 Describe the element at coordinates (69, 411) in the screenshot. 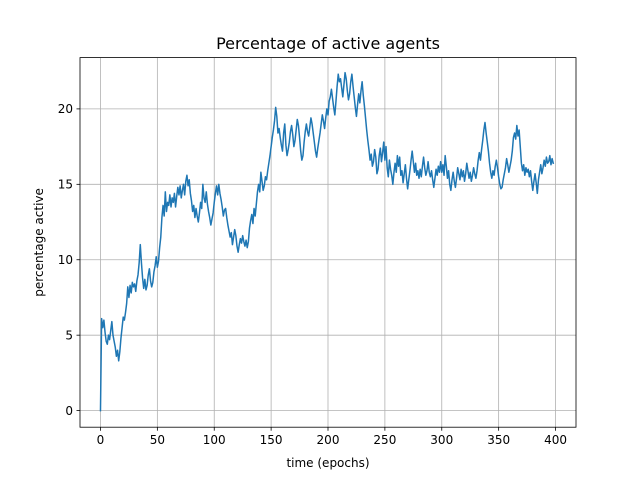

I see `y-tick-label: 0` at that location.